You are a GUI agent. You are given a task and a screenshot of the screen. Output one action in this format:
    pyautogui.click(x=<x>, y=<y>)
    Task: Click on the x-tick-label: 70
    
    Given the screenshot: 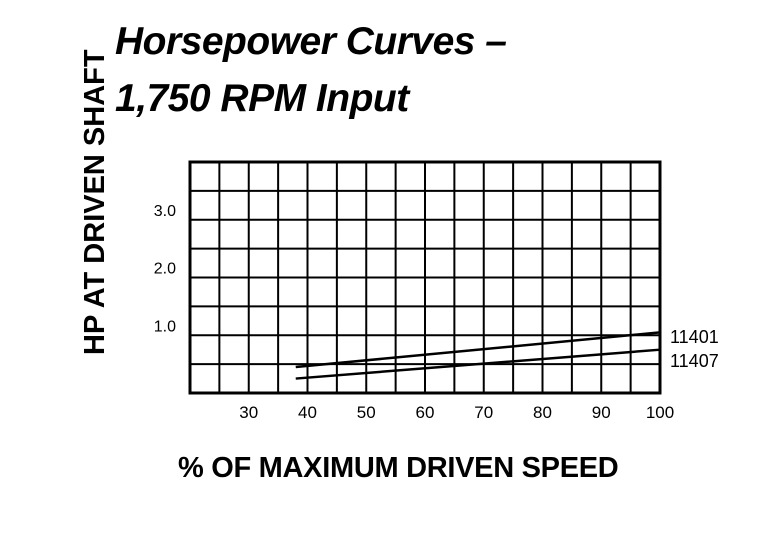 What is the action you would take?
    pyautogui.click(x=483, y=412)
    